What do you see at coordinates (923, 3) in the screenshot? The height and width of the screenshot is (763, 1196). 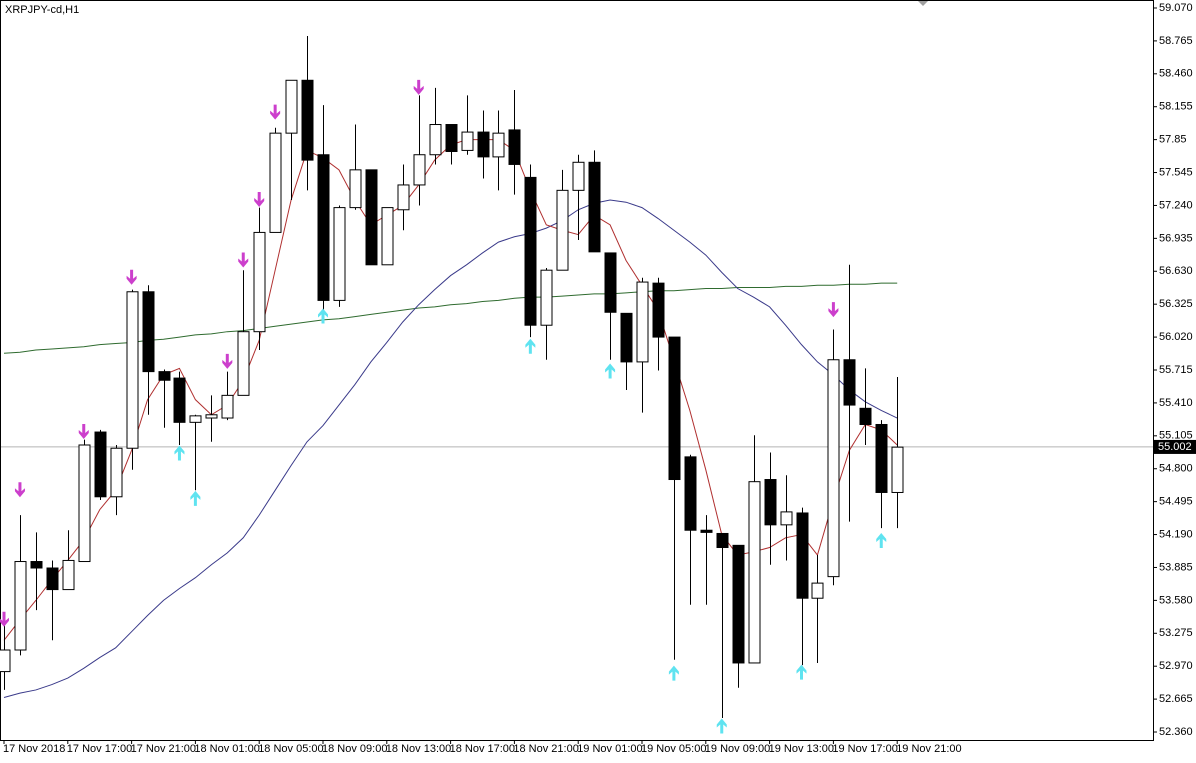 I see `shift-marker` at bounding box center [923, 3].